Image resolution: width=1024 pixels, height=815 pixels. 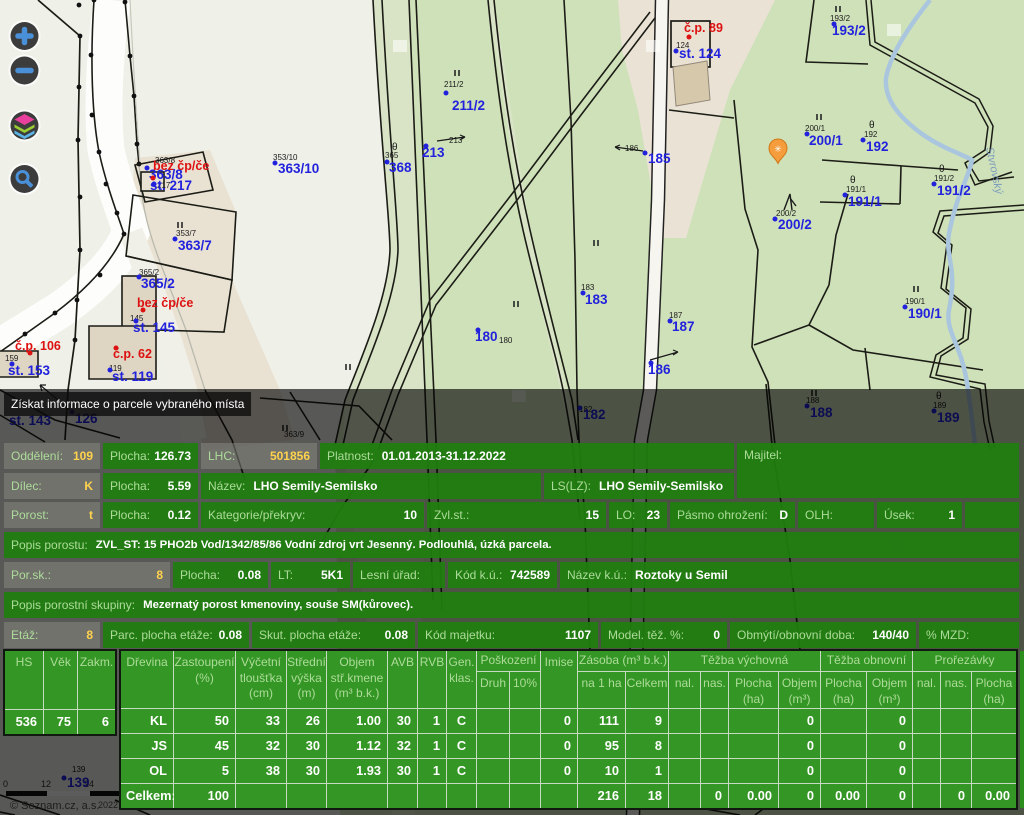 I want to click on svg-text: 365, so click(x=392, y=155).